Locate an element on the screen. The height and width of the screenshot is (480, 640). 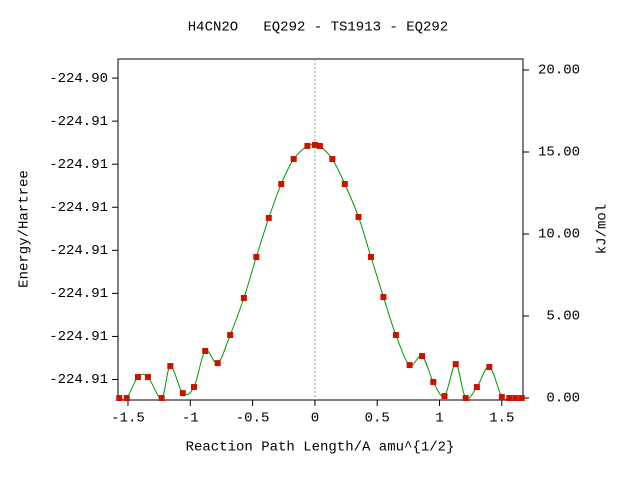
x-tick-label: 1.5 is located at coordinates (501, 419).